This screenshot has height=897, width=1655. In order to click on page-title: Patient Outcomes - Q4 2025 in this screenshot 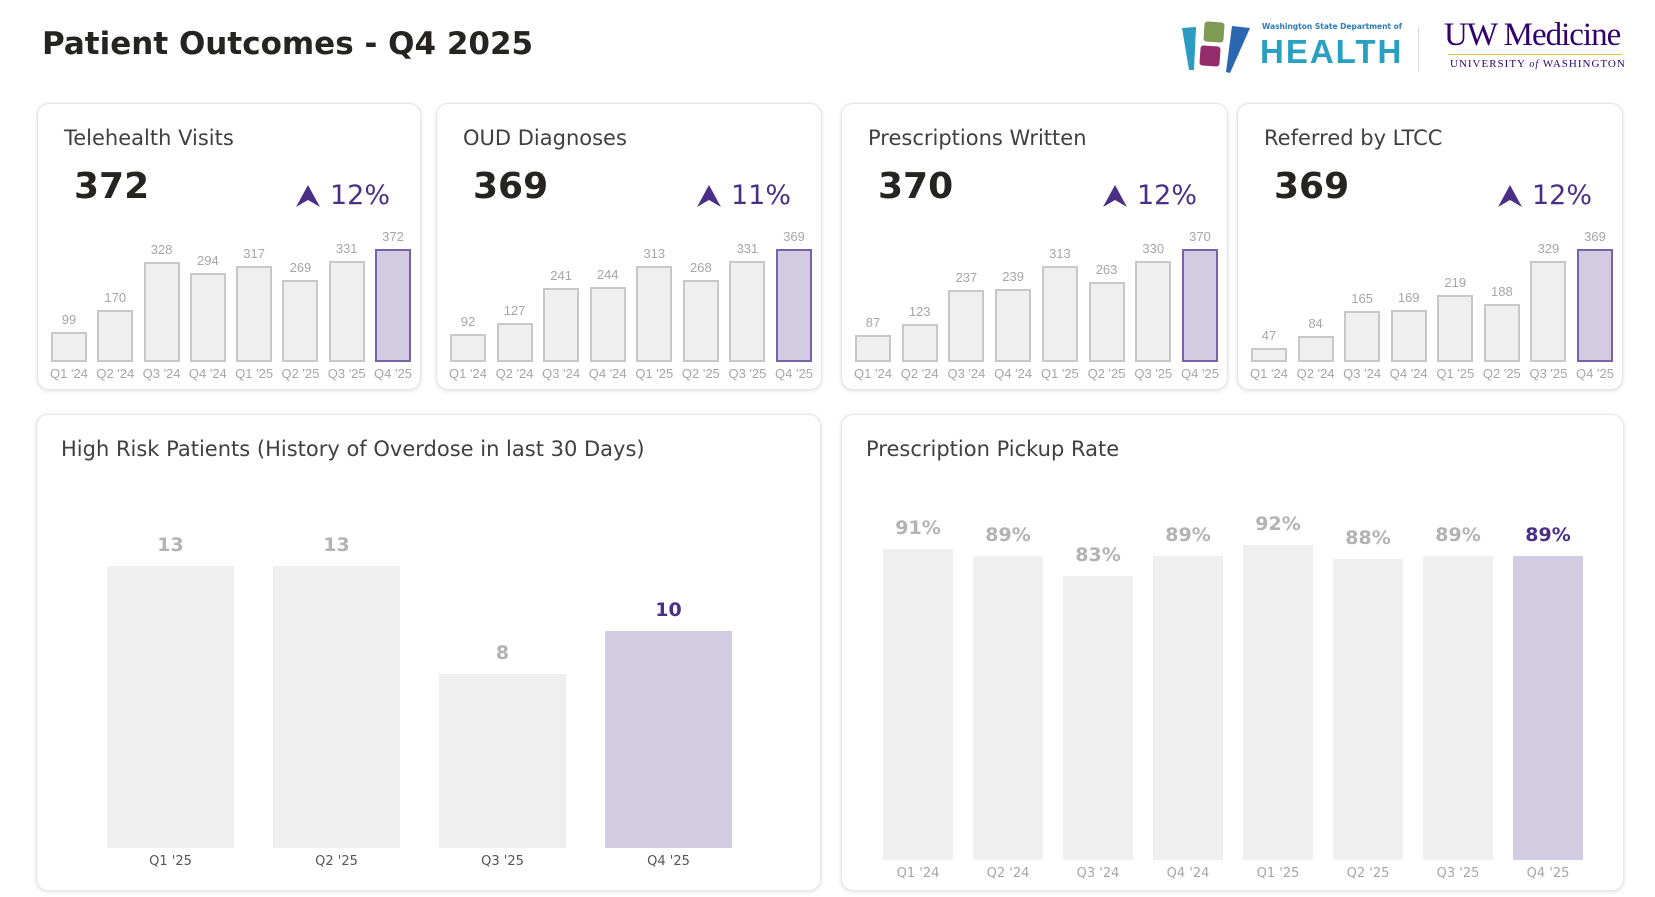, I will do `click(288, 44)`.